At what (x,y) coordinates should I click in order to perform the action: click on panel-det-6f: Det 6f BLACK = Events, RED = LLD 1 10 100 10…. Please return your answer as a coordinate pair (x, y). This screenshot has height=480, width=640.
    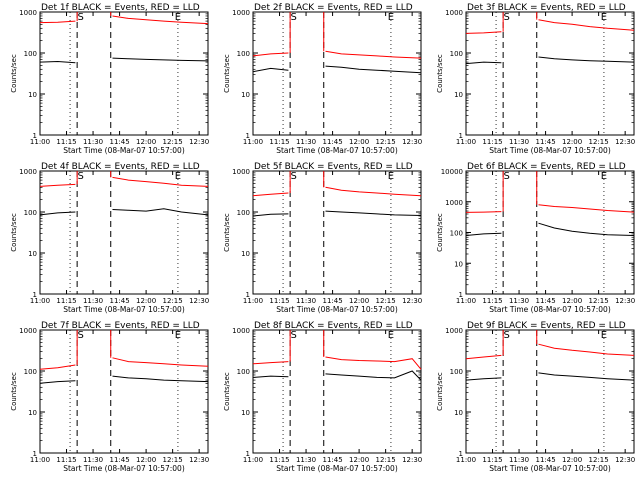
    Looking at the image, I should click on (535, 238).